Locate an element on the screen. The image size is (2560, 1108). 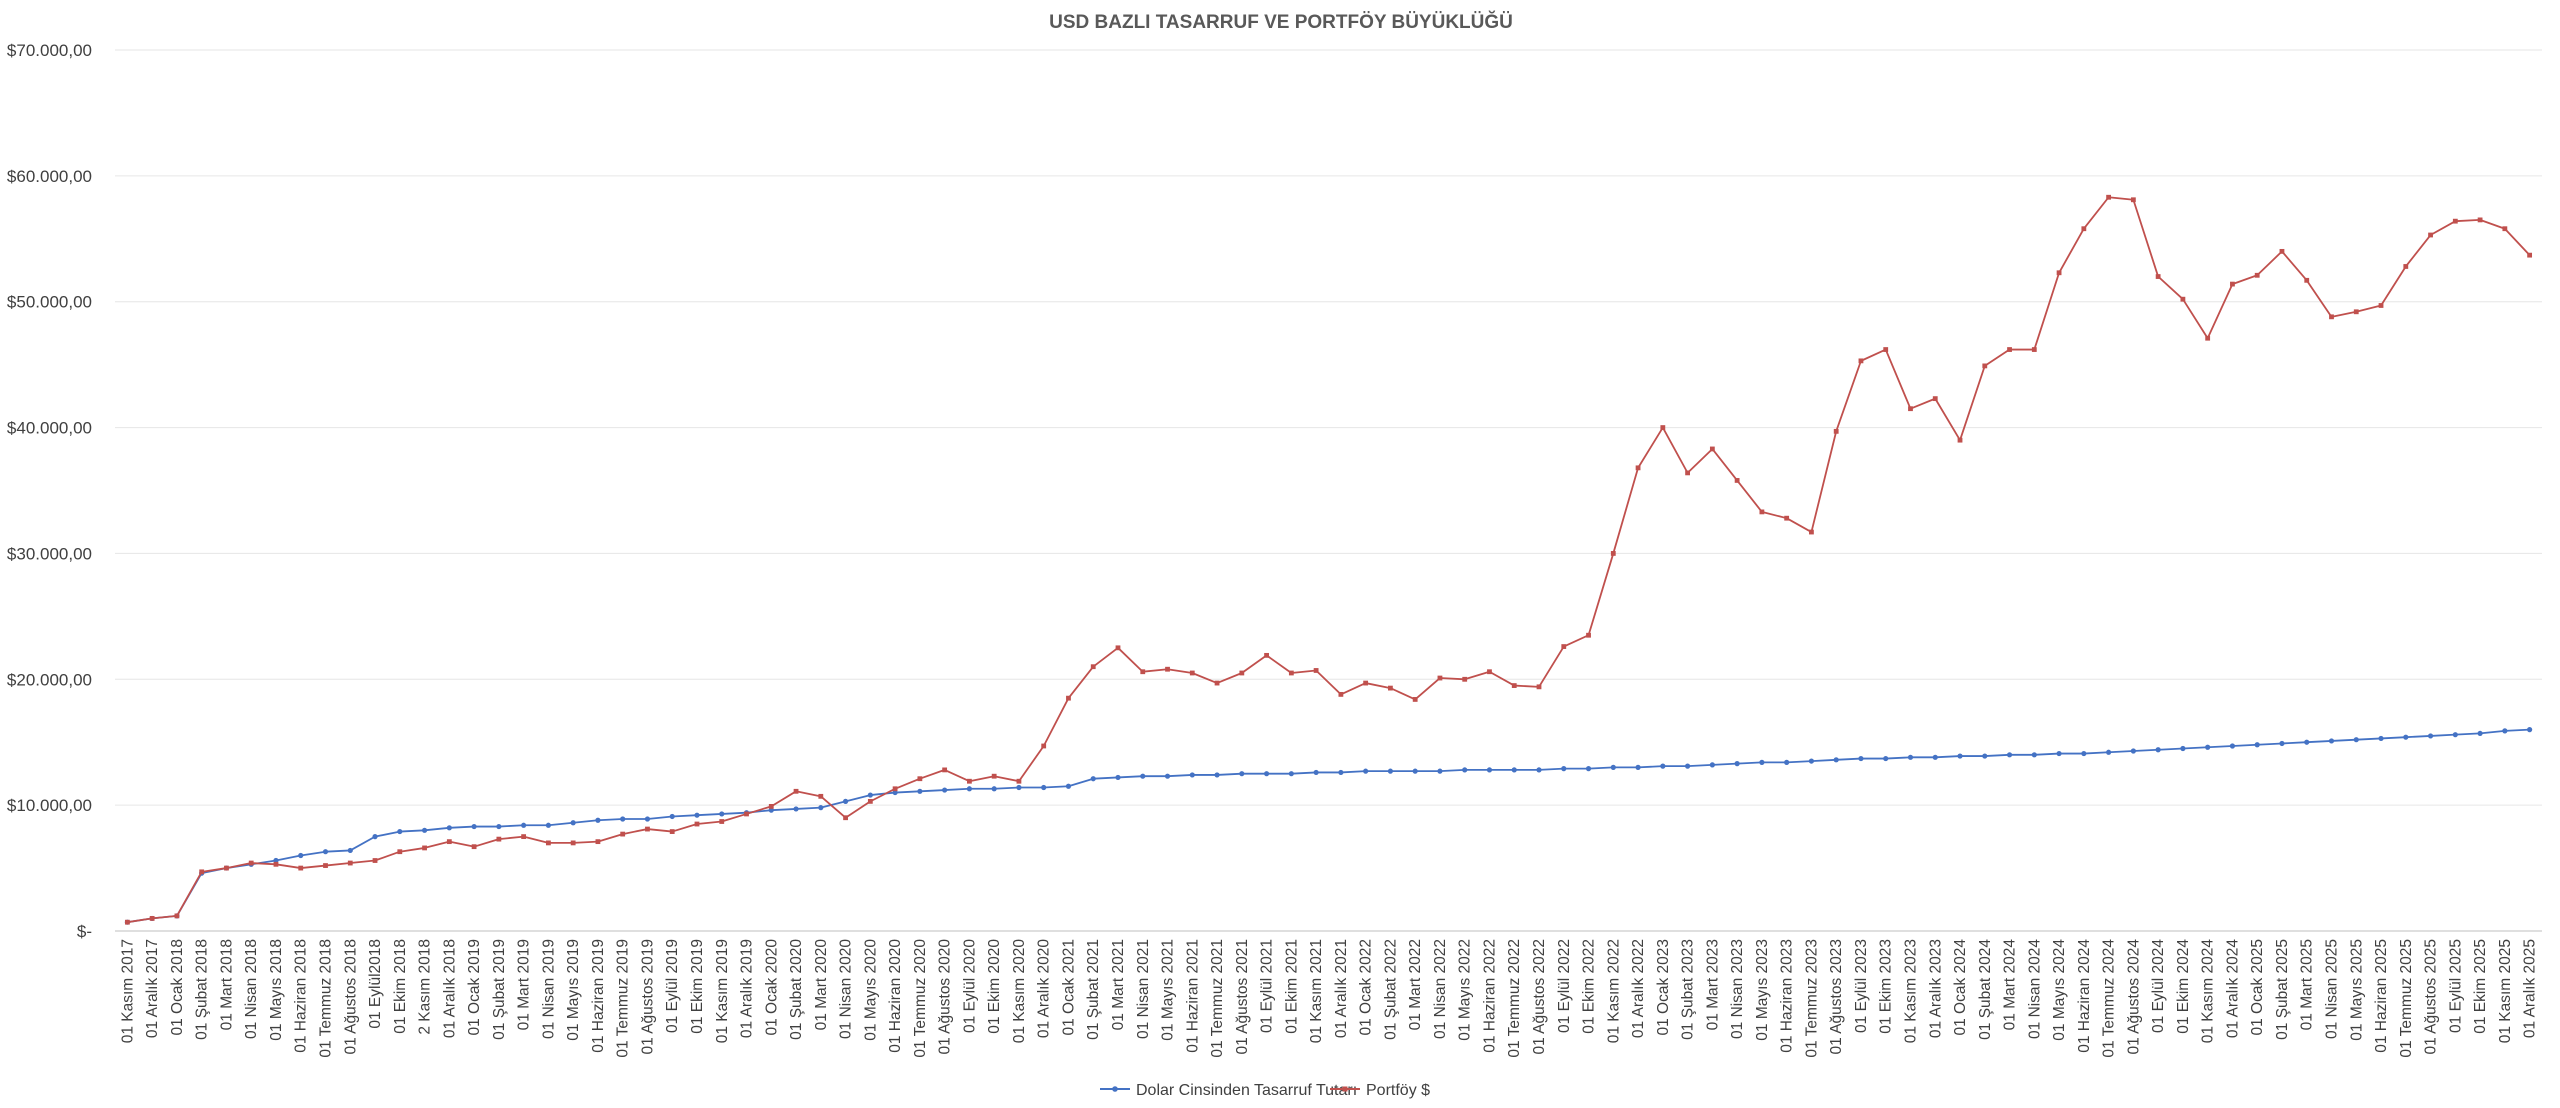
x-tick-label: 01 Ekim 2019 is located at coordinates (697, 986).